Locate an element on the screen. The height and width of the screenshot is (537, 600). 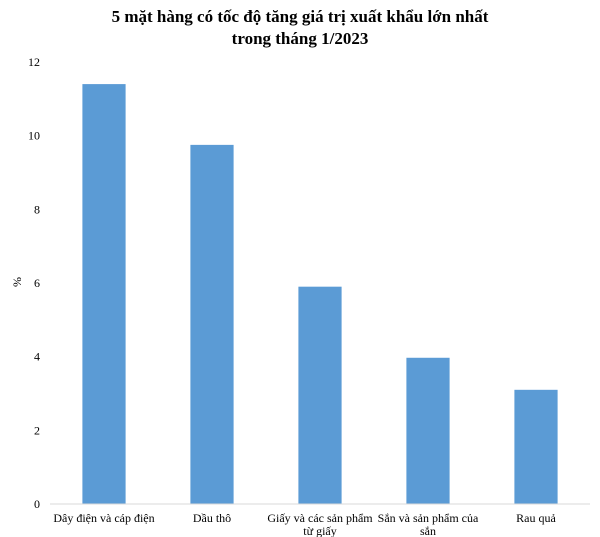
x-tick-label: Rau quả is located at coordinates (536, 518).